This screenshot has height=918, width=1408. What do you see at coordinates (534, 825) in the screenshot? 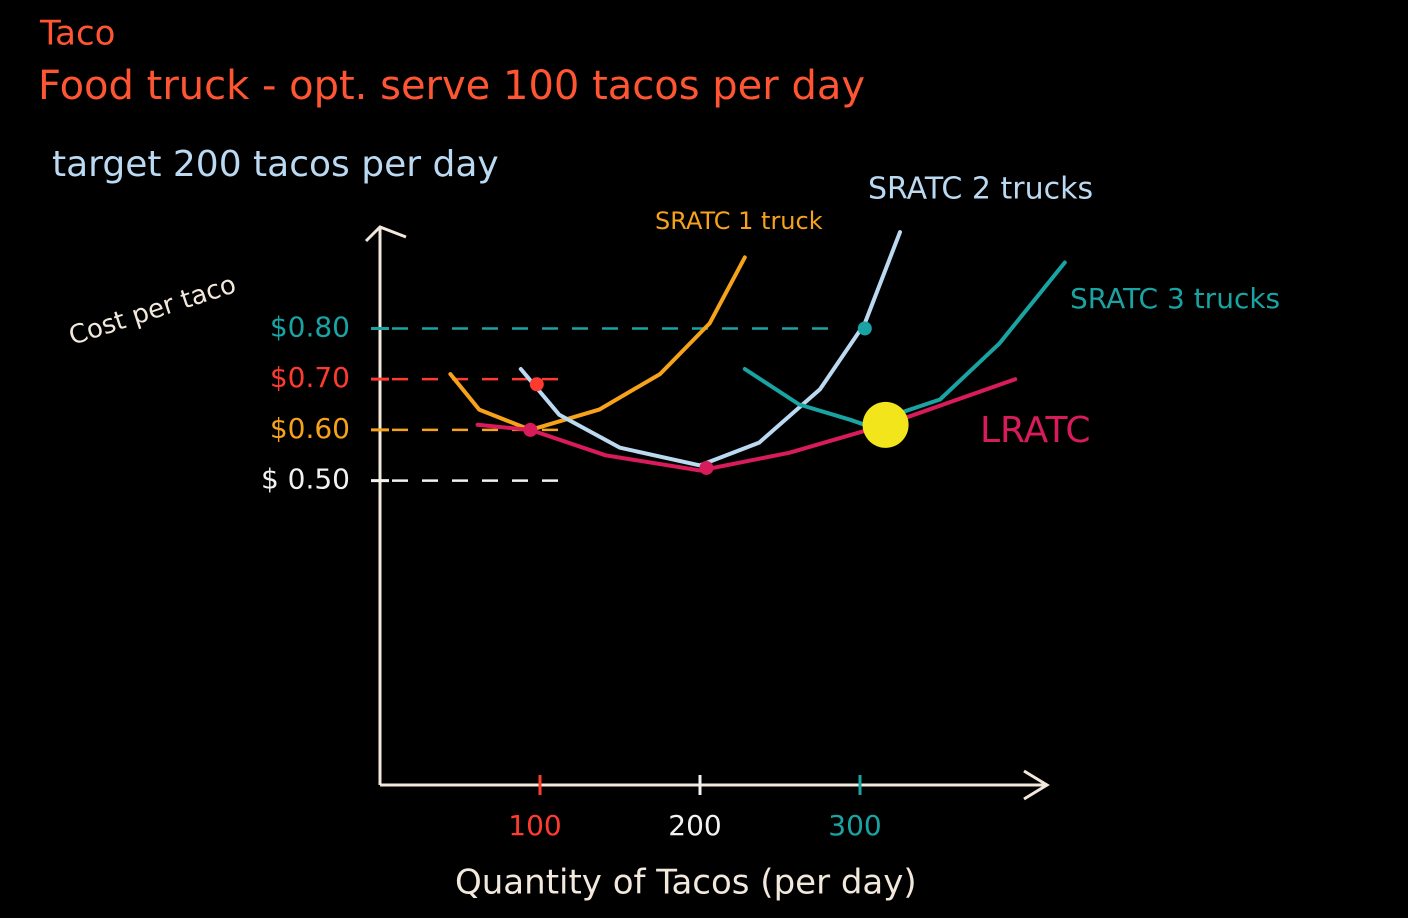
I see `x-tick-label: 100` at bounding box center [534, 825].